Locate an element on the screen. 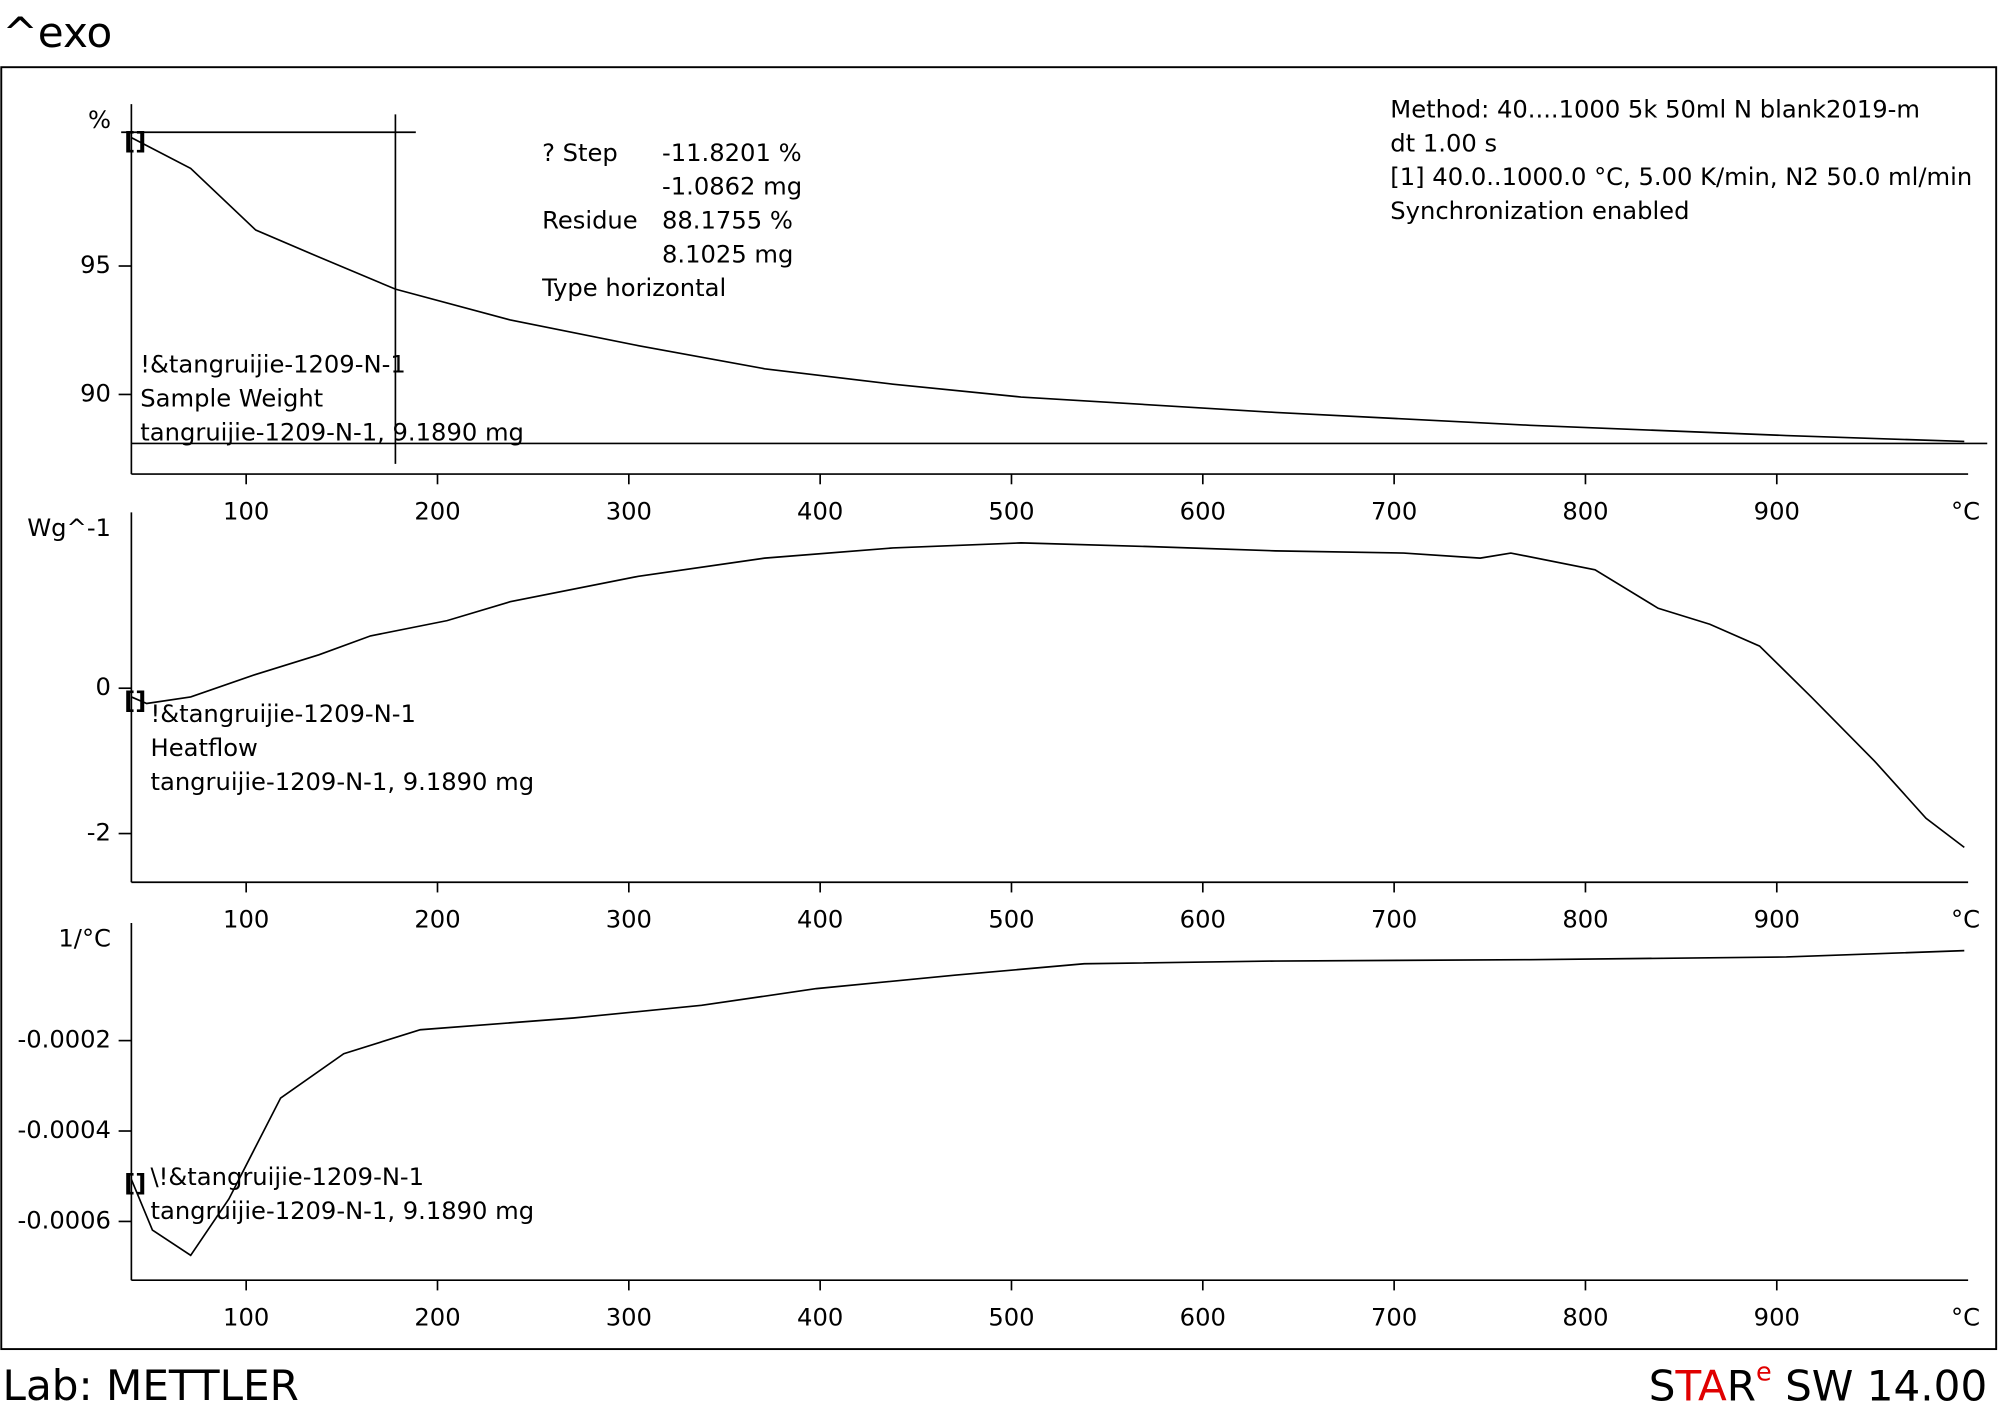 Image resolution: width=2000 pixels, height=1415 pixels. y-tick-label: 90 is located at coordinates (95, 393).